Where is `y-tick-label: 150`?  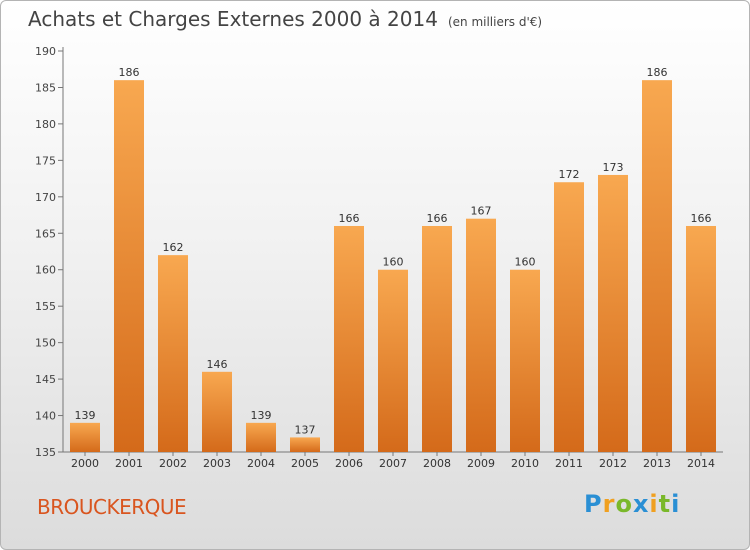 y-tick-label: 150 is located at coordinates (45, 343).